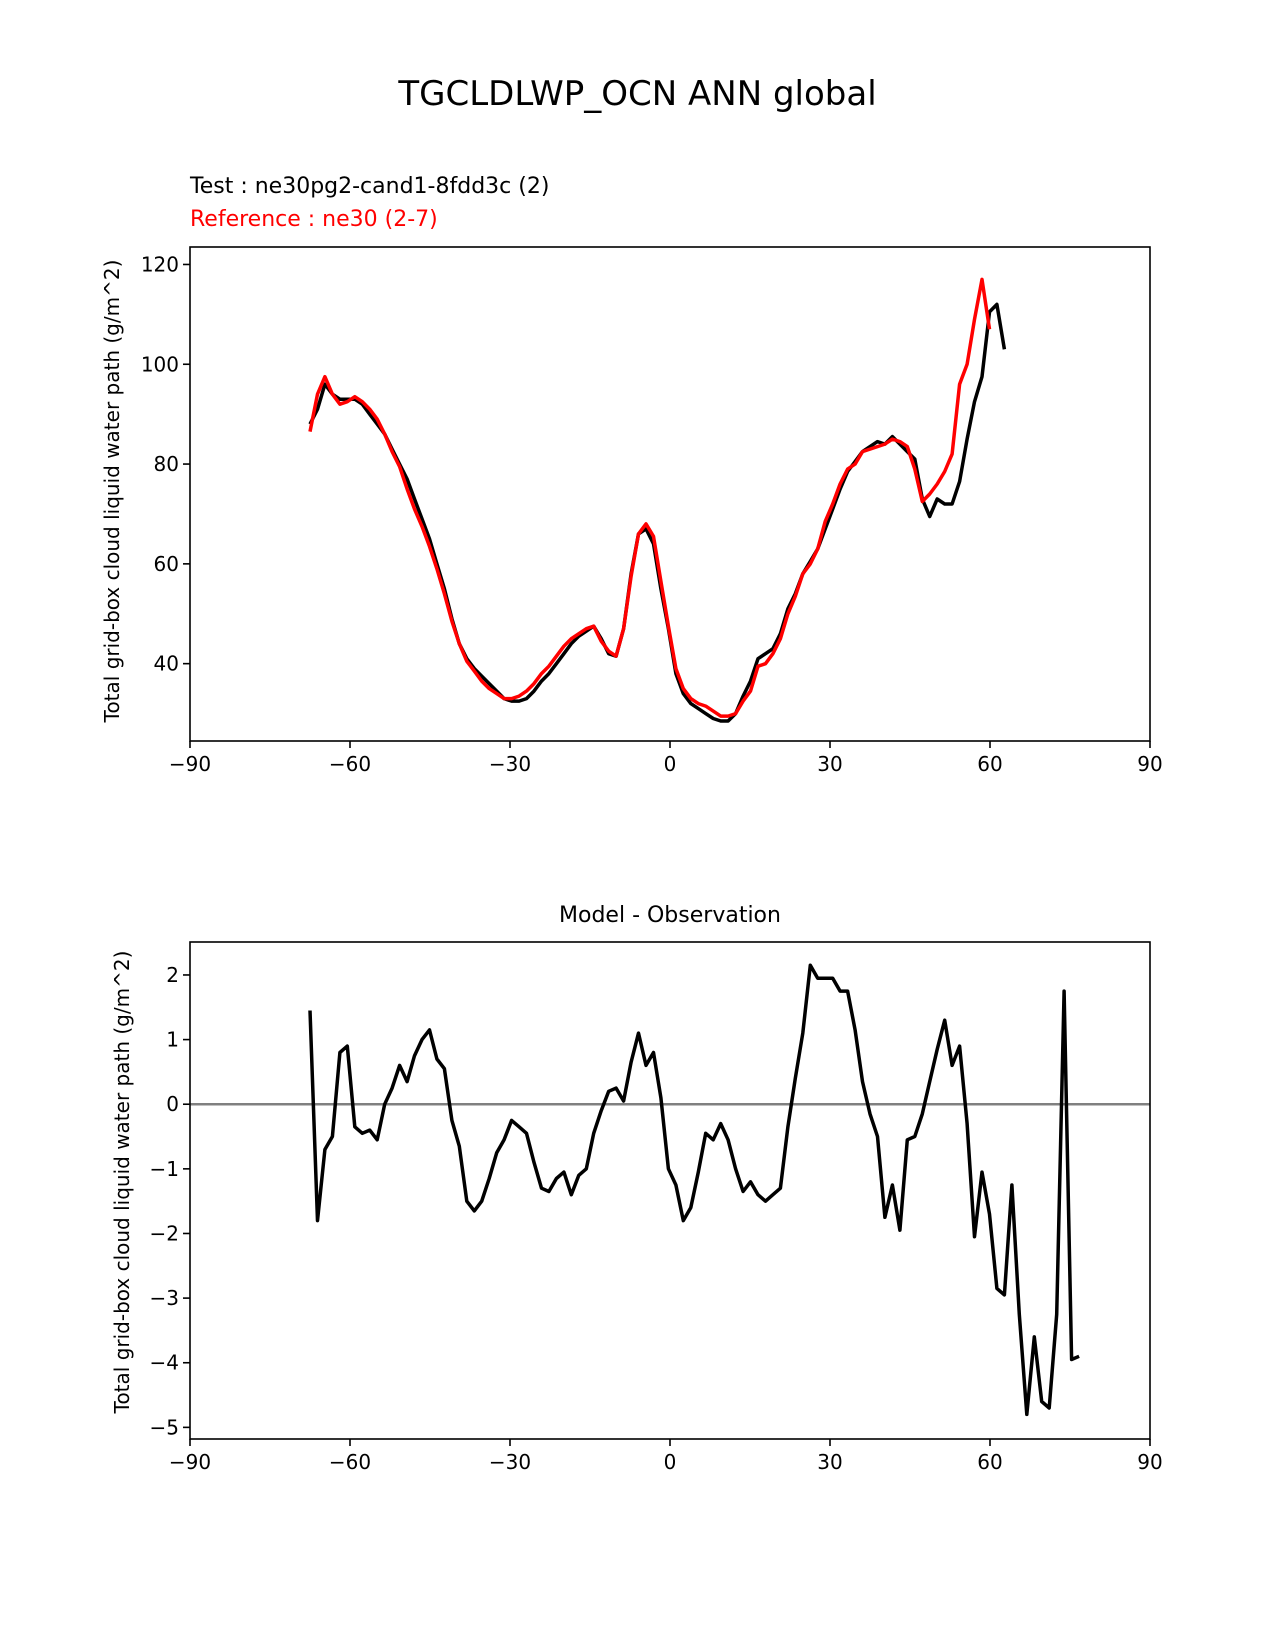  I want to click on bottom-x-tick-label: 90, so click(1149, 1462).